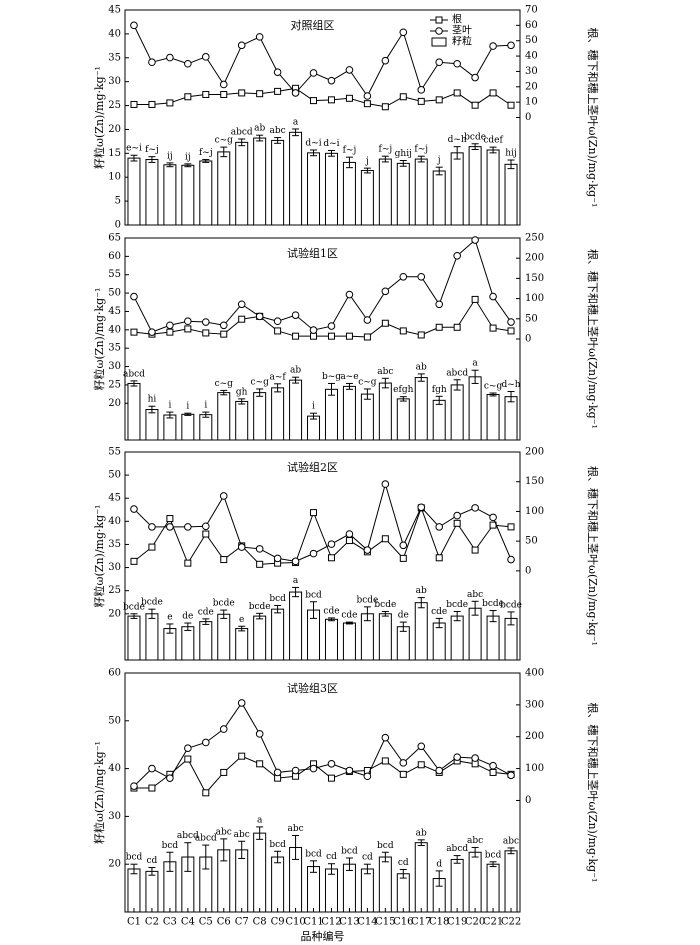 The image size is (700, 945). What do you see at coordinates (531, 10) in the screenshot?
I see `y2-tick-label: 70` at bounding box center [531, 10].